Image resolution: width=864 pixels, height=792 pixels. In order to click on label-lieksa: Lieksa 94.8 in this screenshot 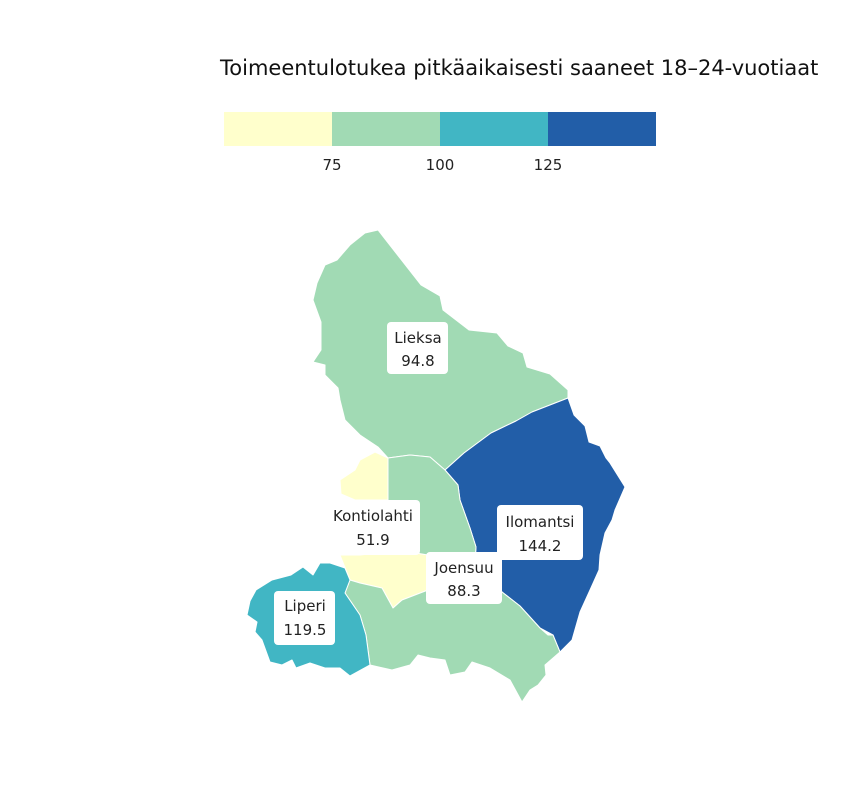, I will do `click(417, 348)`.